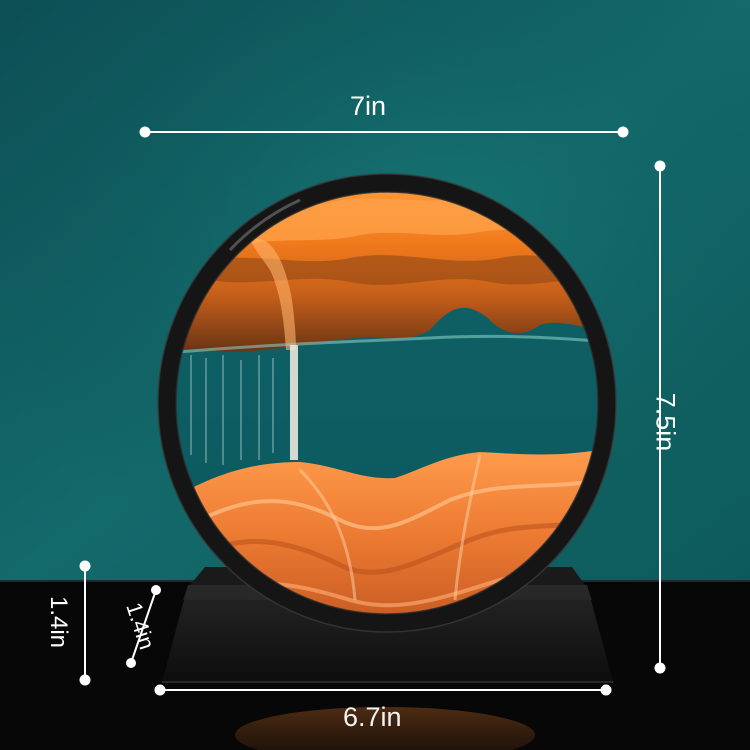 The image size is (750, 750). I want to click on frame-reflection, so click(385, 728).